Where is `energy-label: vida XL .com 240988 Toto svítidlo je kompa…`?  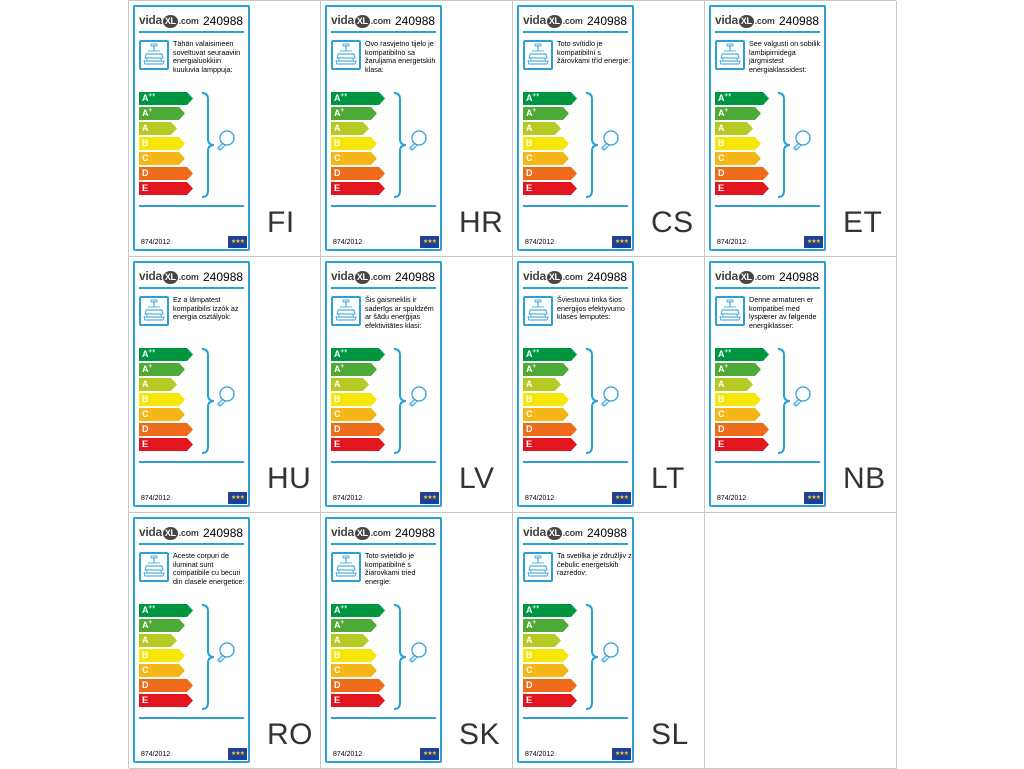 energy-label: vida XL .com 240988 Toto svítidlo je kompa… is located at coordinates (575, 128).